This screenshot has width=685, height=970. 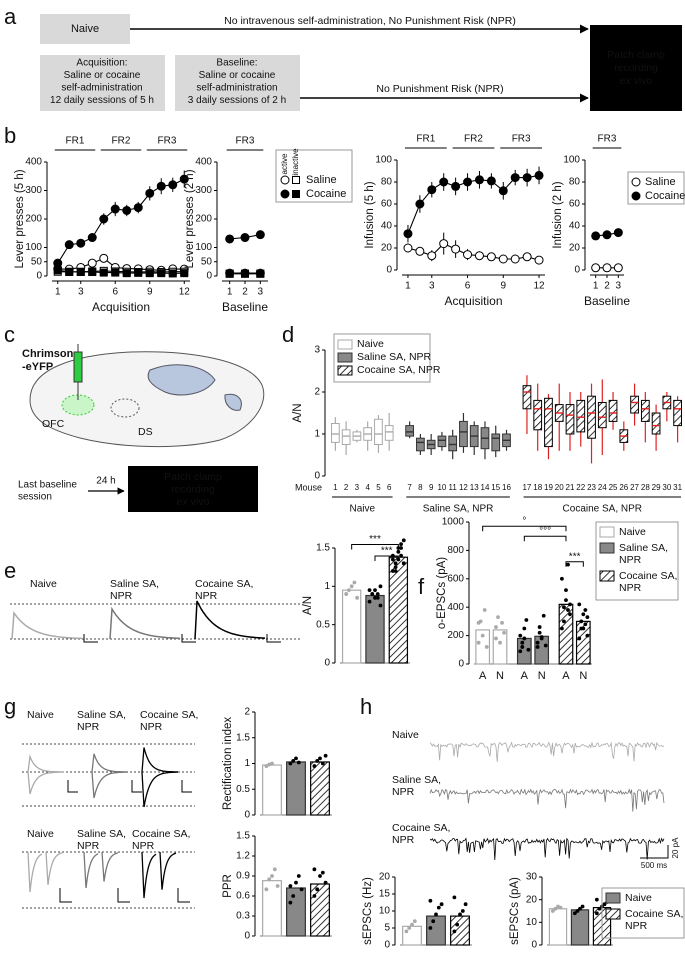 I want to click on x-tick-label: A, so click(x=566, y=676).